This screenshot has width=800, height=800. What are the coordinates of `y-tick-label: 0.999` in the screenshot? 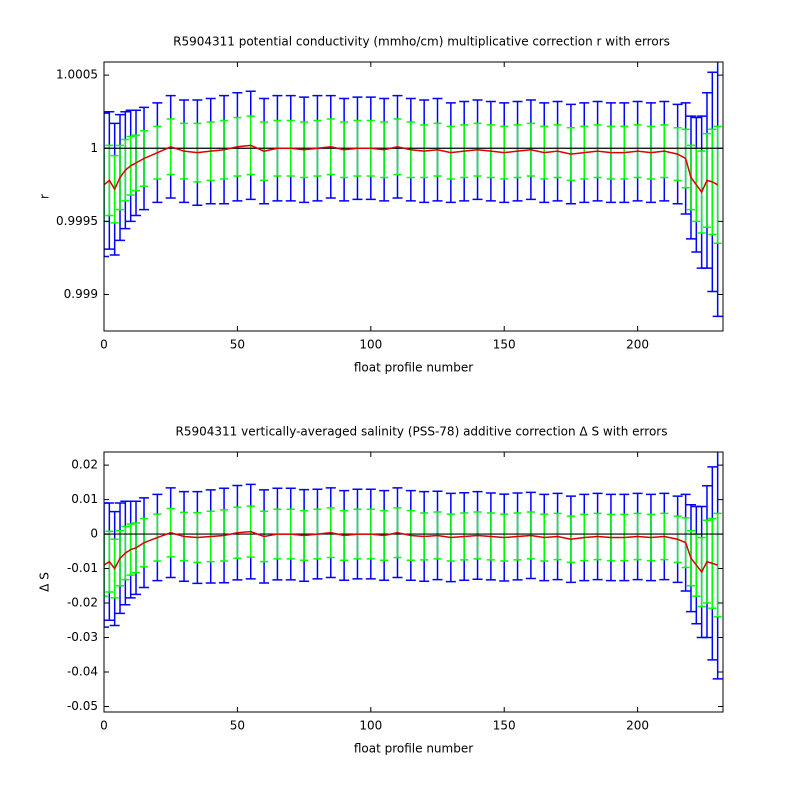 It's located at (81, 294).